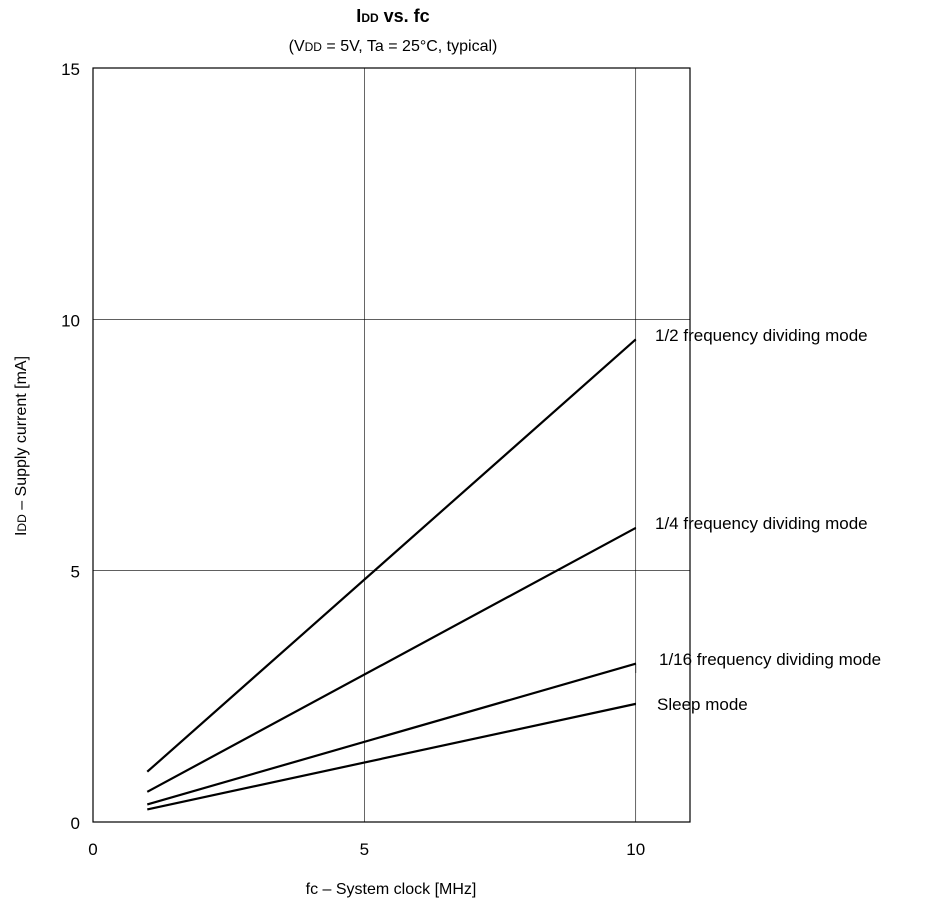 This screenshot has height=907, width=944. What do you see at coordinates (70, 69) in the screenshot?
I see `y-tick-label: 15` at bounding box center [70, 69].